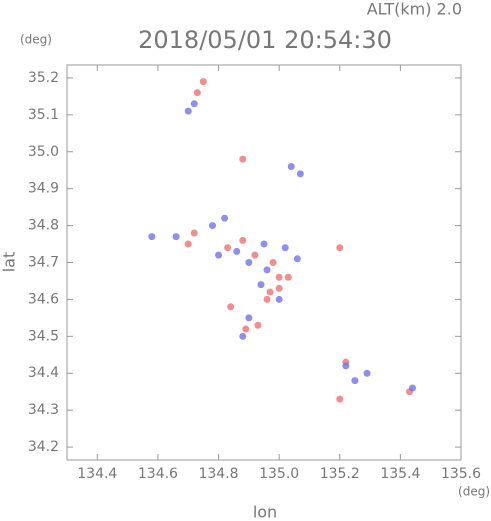 This screenshot has height=521, width=491. I want to click on y-tick-label: 34.6, so click(43, 299).